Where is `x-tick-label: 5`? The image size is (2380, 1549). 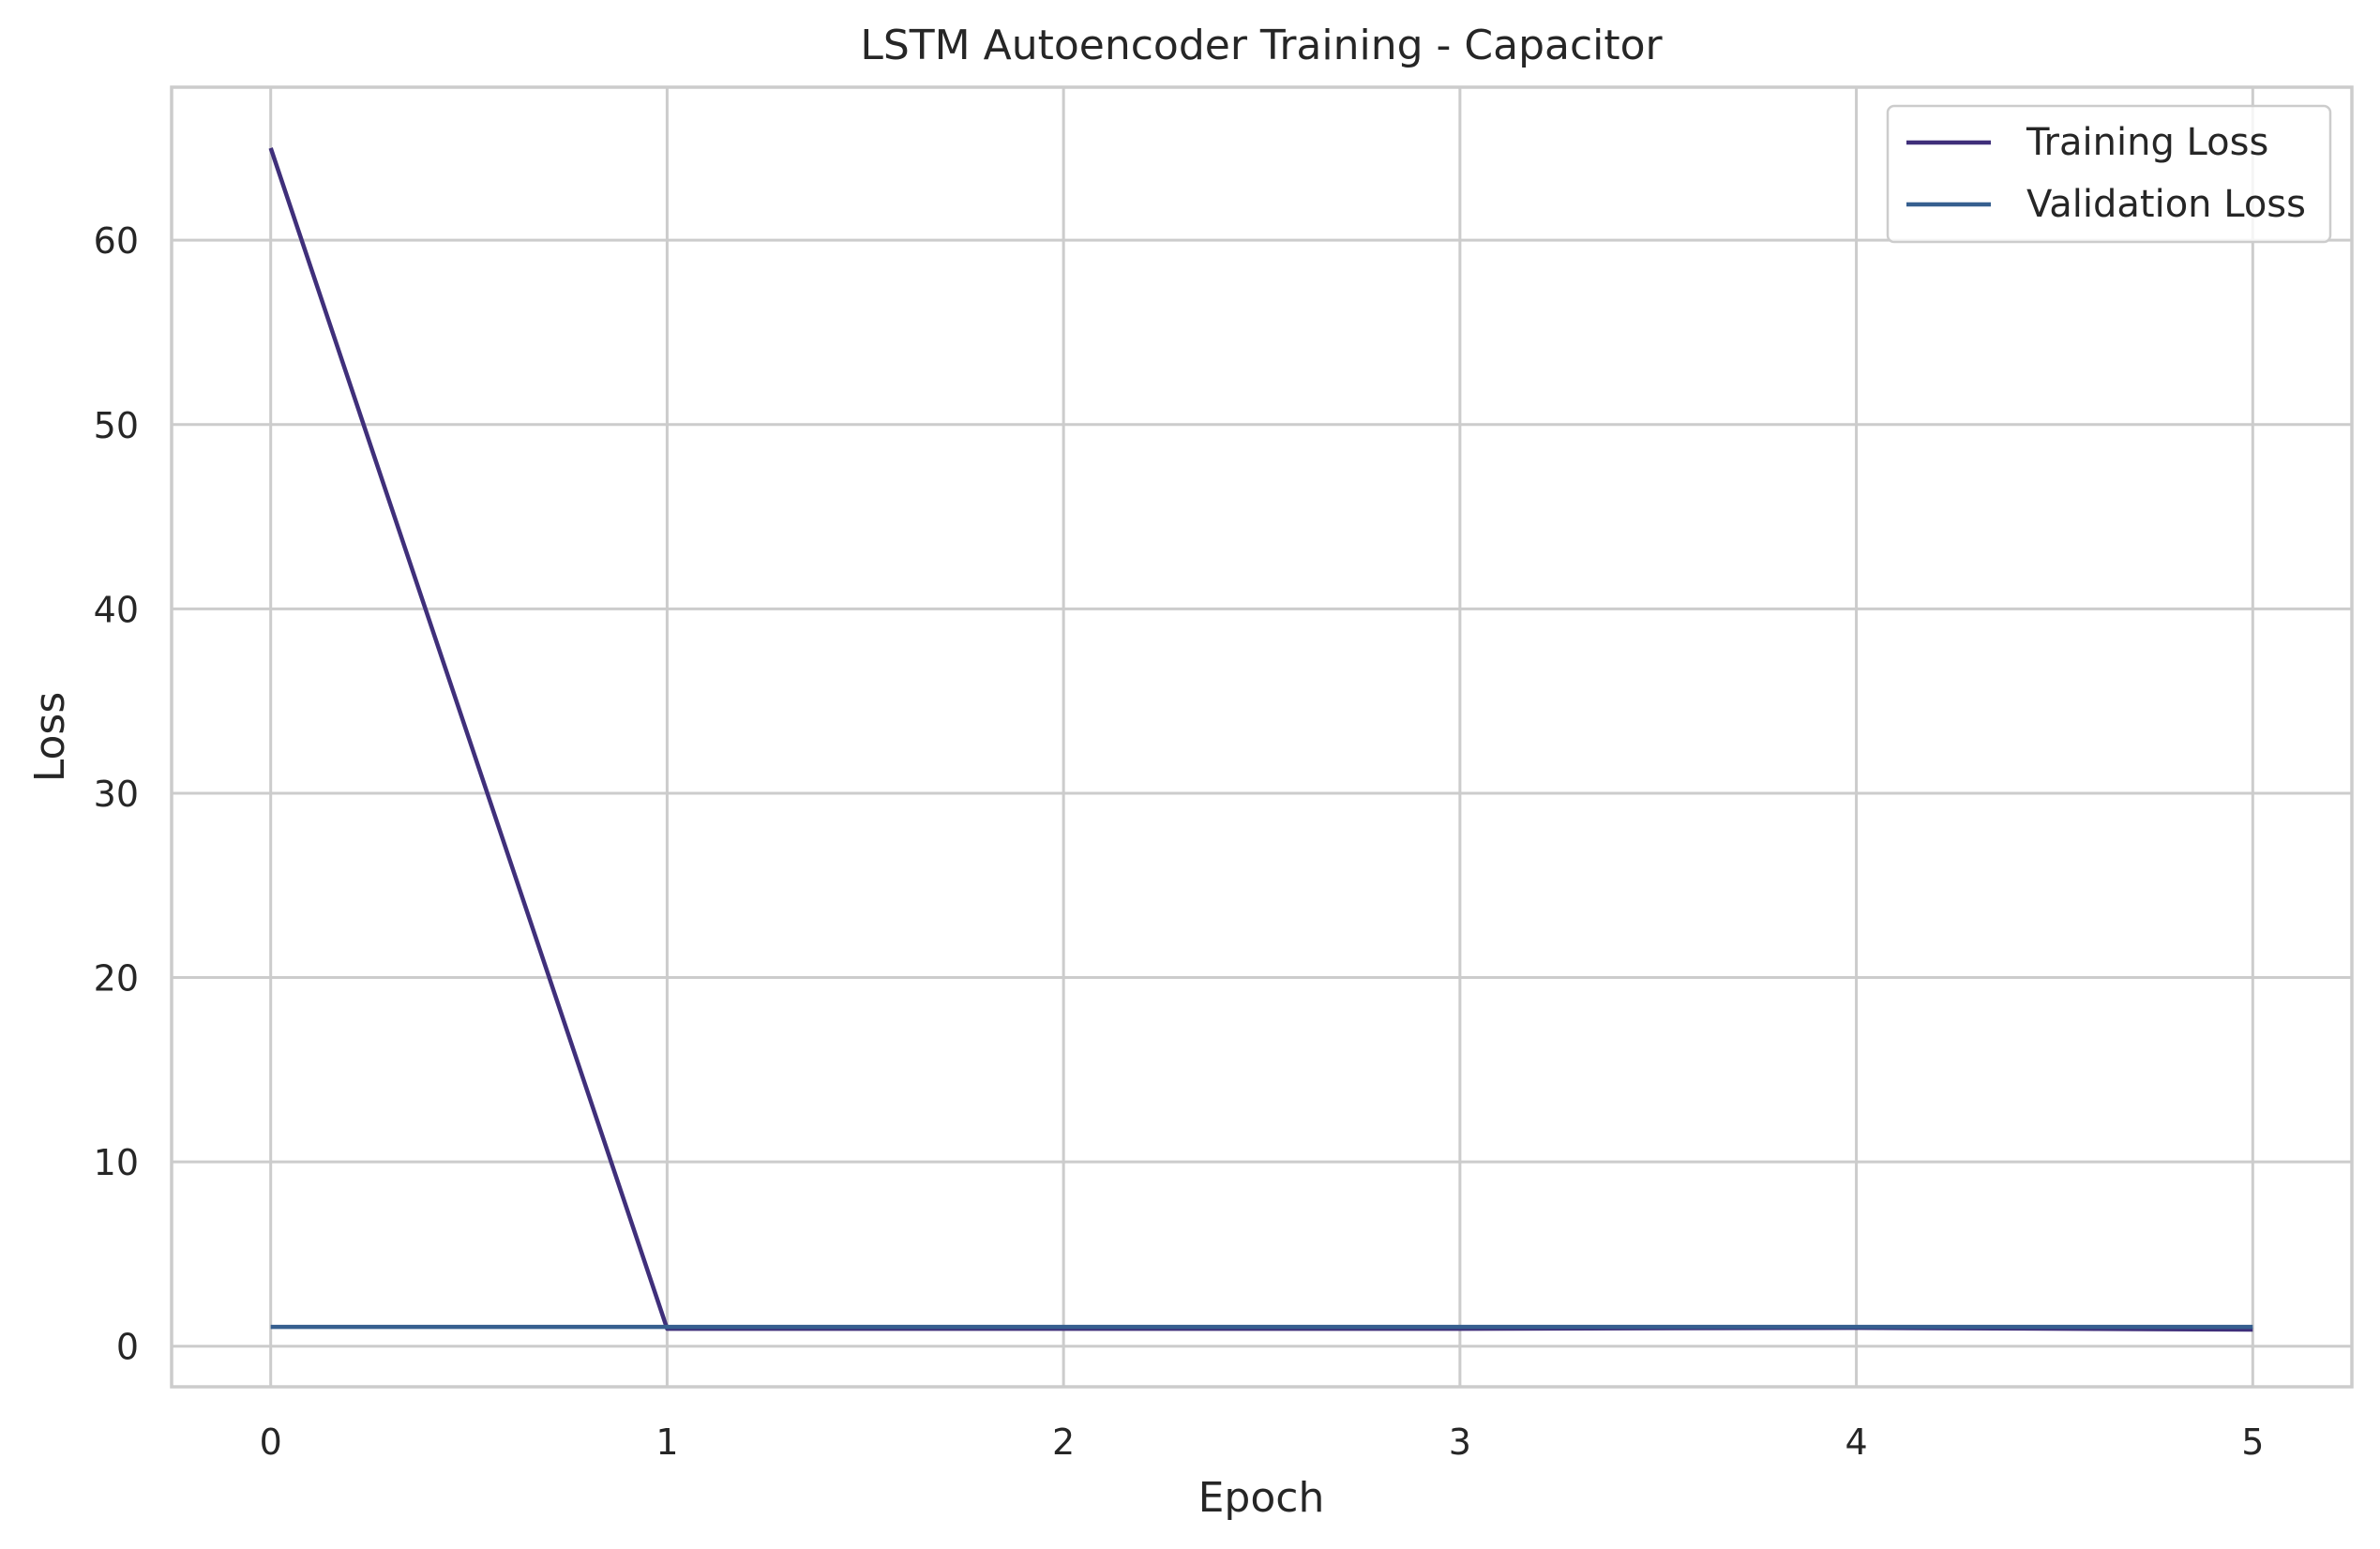
x-tick-label: 5 is located at coordinates (2252, 1442).